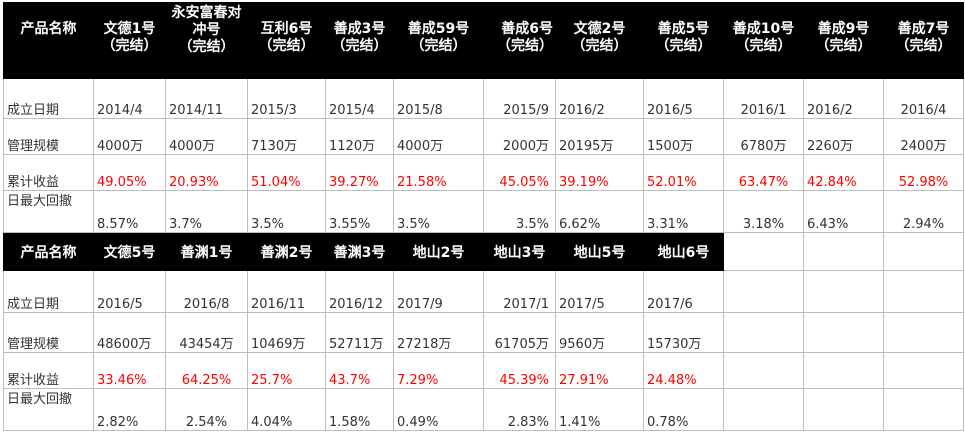 The width and height of the screenshot is (965, 439). I want to click on cell: 2000万, so click(519, 136).